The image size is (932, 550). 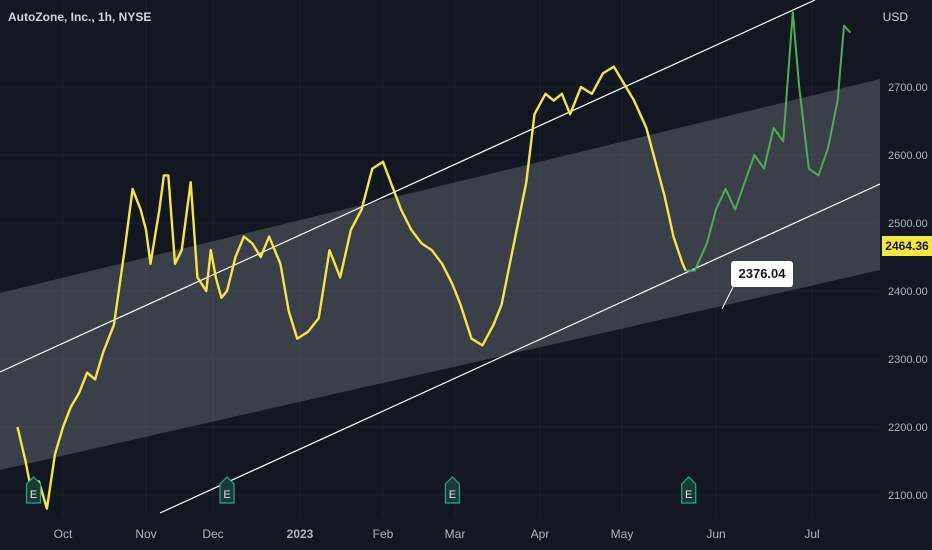 I want to click on currency-label: USD, so click(x=895, y=17).